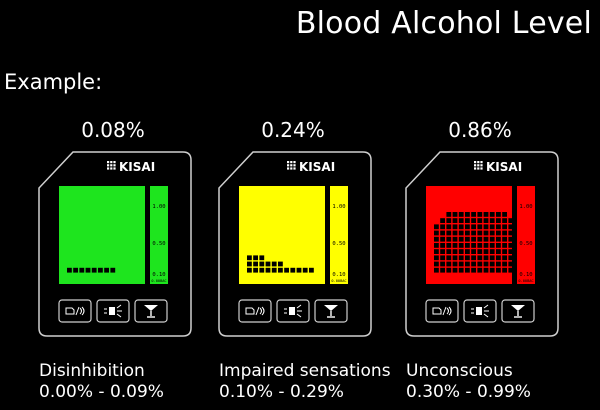  Describe the element at coordinates (281, 392) in the screenshot. I see `range-label: 0.10% - 0.29%` at that location.